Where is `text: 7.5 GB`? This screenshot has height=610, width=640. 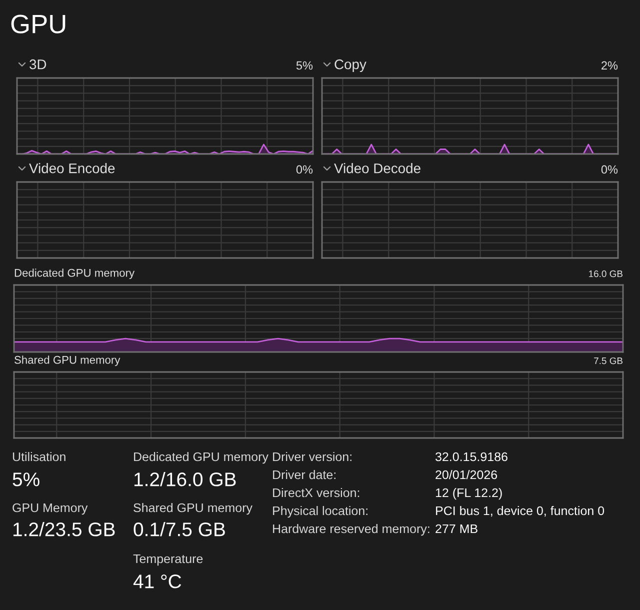
text: 7.5 GB is located at coordinates (608, 360).